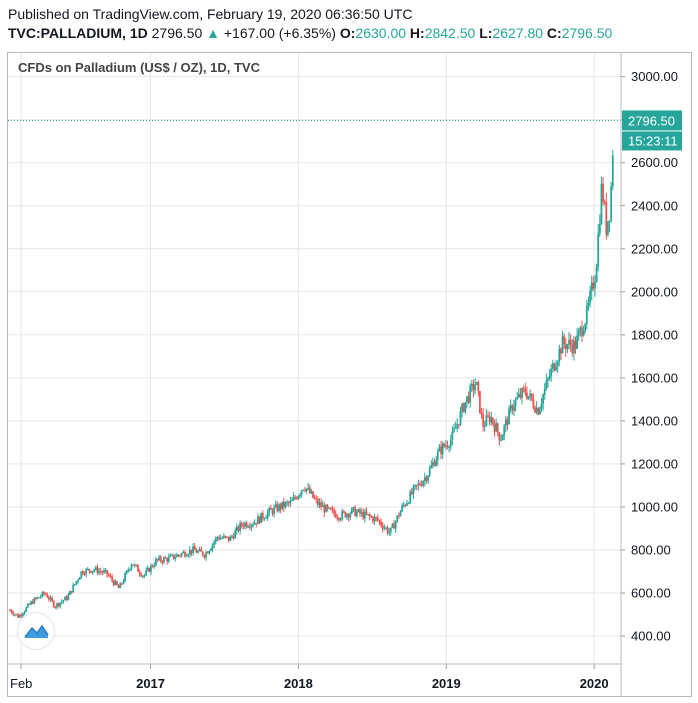 The width and height of the screenshot is (698, 703). I want to click on last-price-tag, so click(652, 120).